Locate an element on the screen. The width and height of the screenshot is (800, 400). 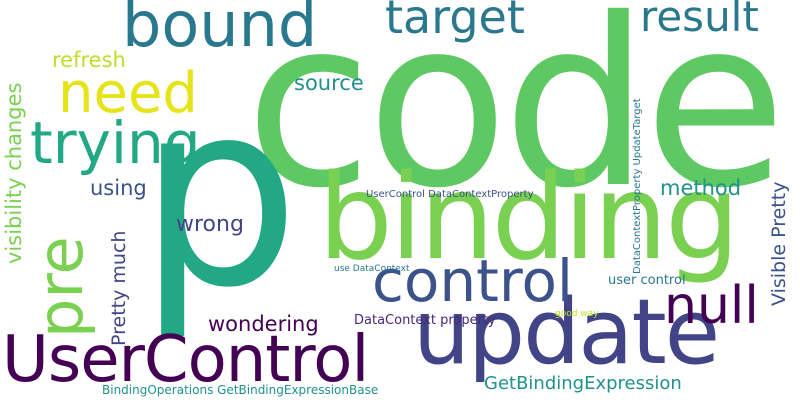
word-visible-pretty: Visible Pretty is located at coordinates (779, 243).